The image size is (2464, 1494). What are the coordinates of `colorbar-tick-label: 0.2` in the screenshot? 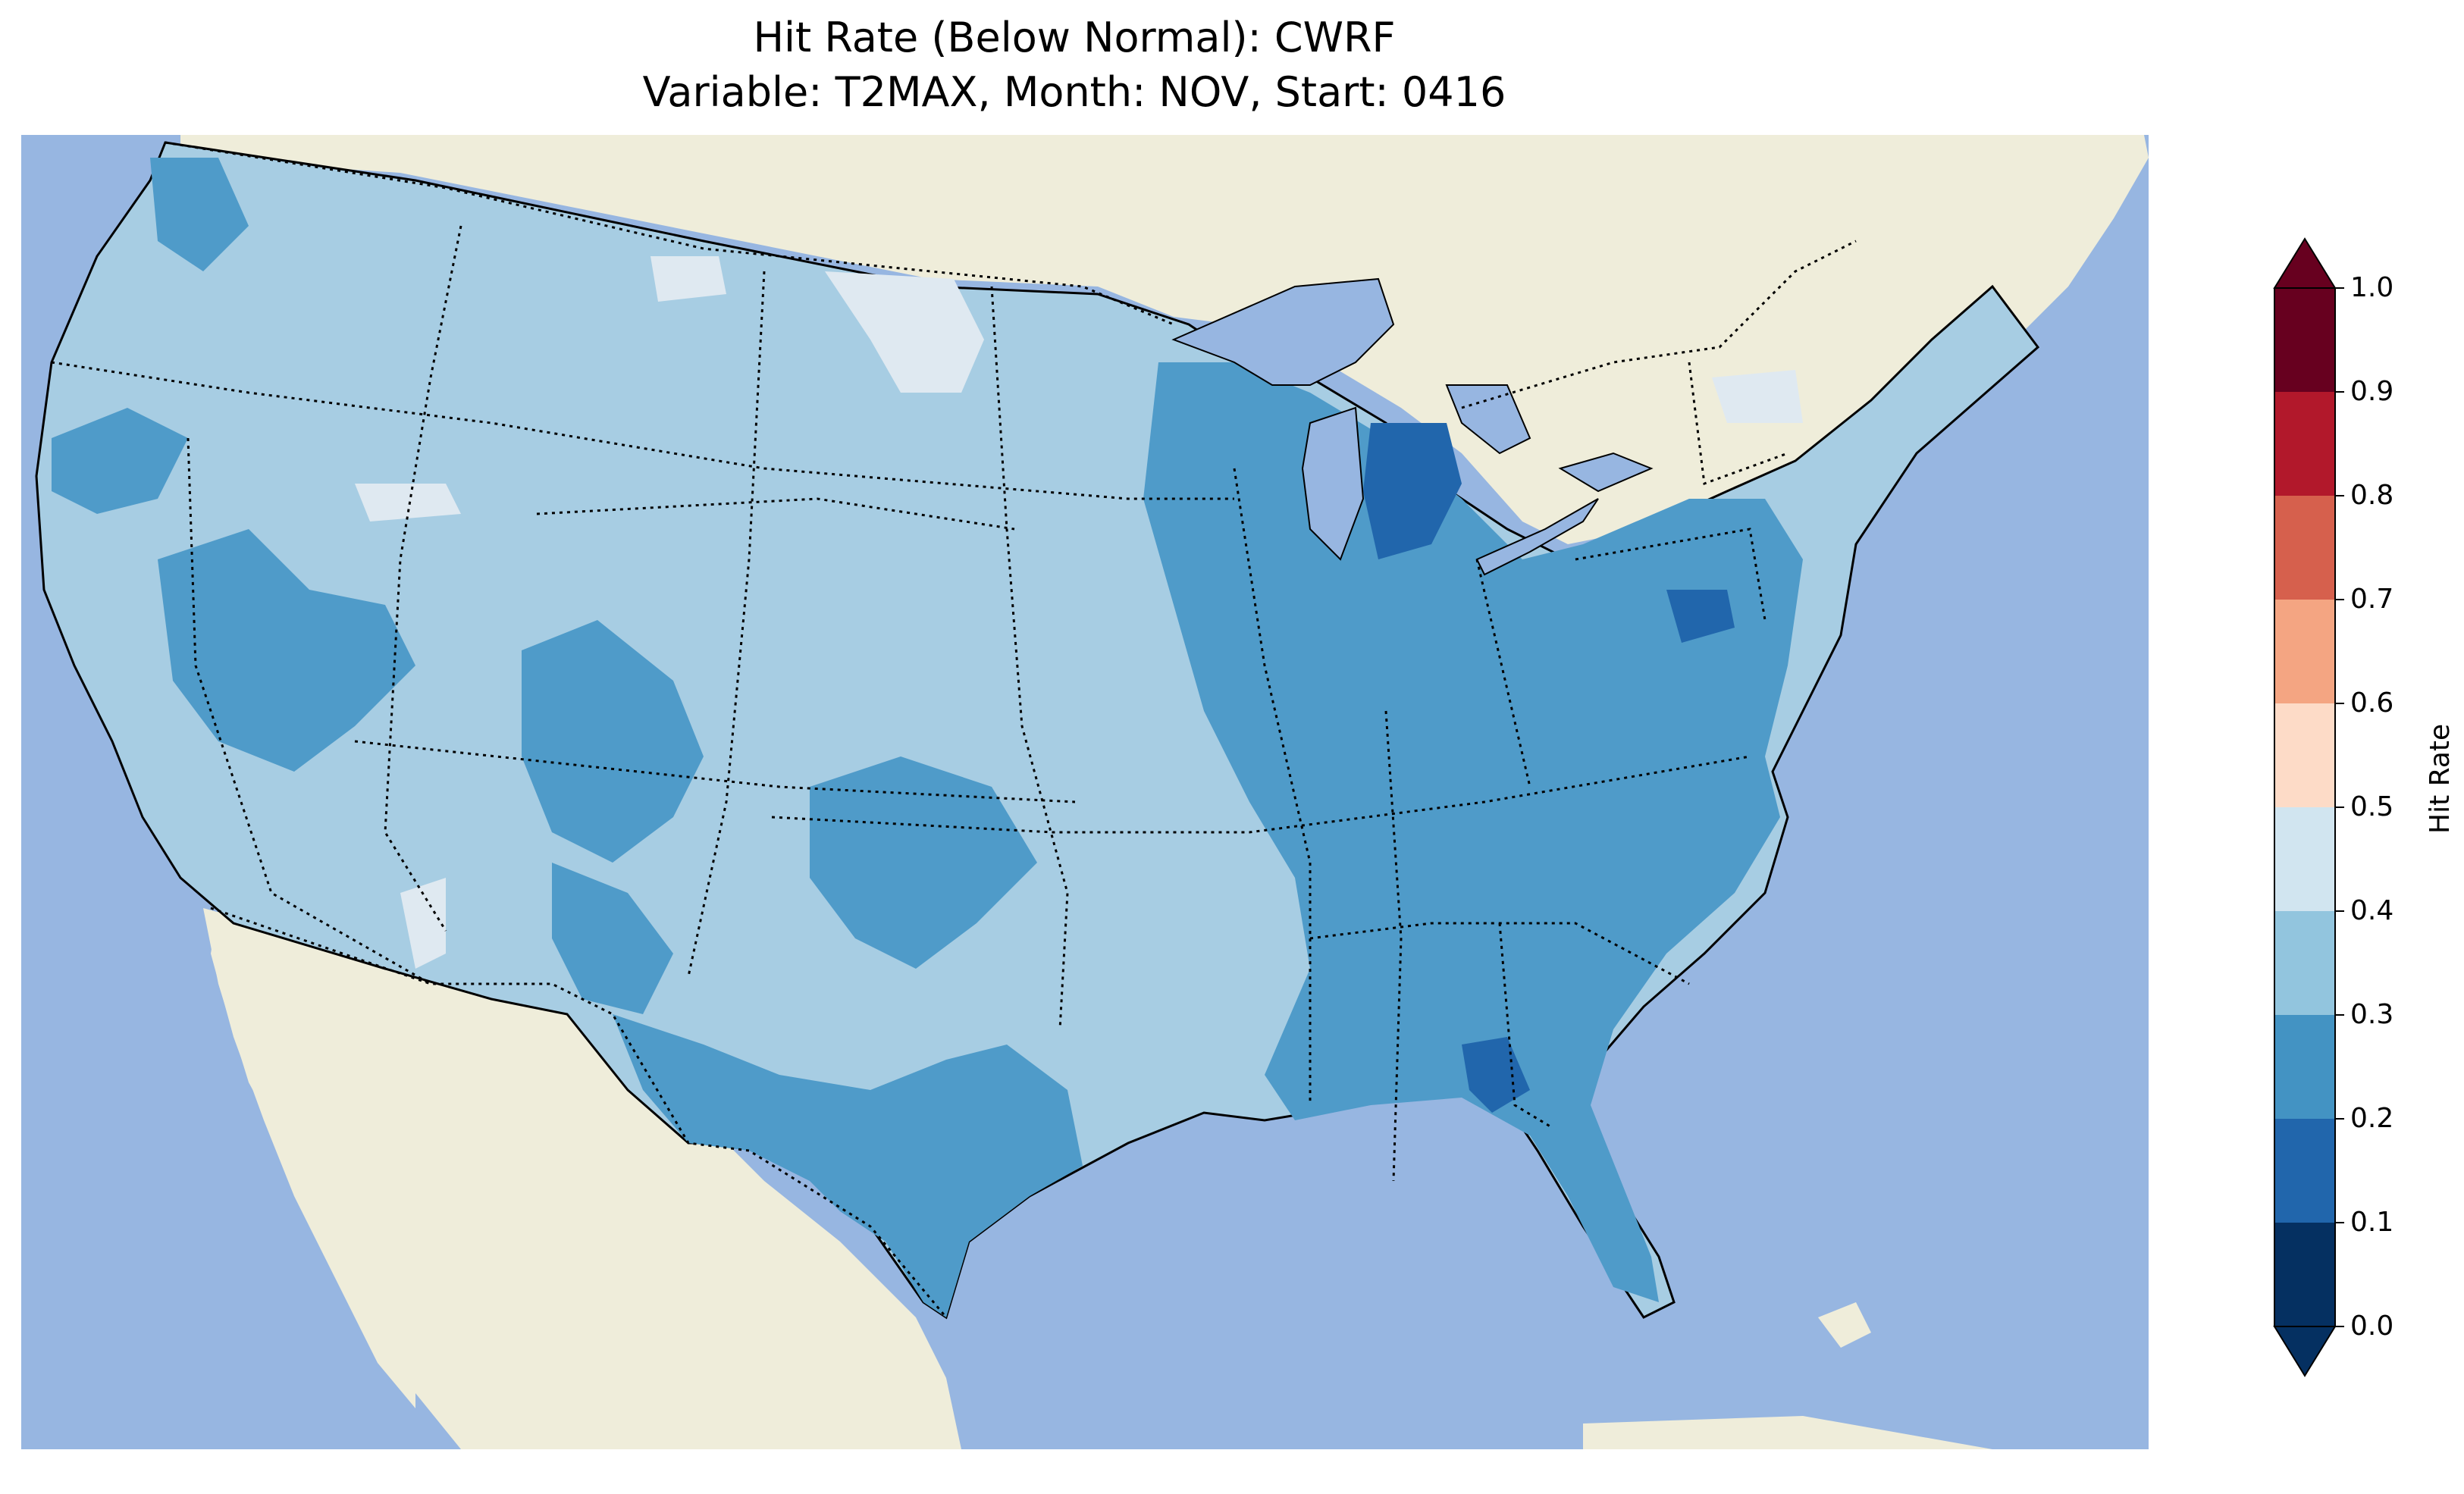 It's located at (2372, 1118).